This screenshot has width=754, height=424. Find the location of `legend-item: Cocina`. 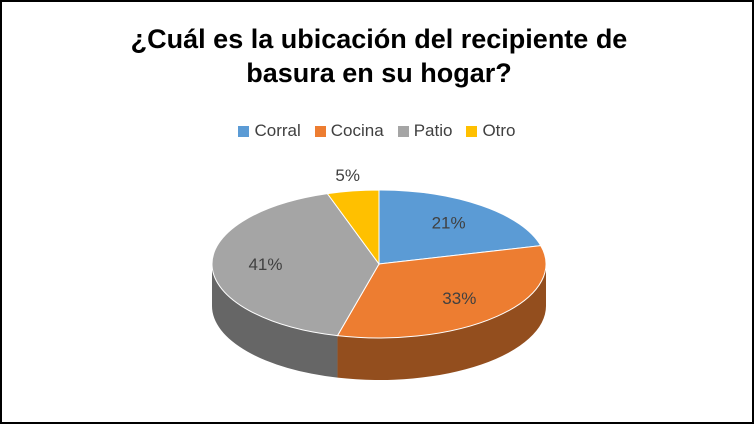

legend-item: Cocina is located at coordinates (349, 131).